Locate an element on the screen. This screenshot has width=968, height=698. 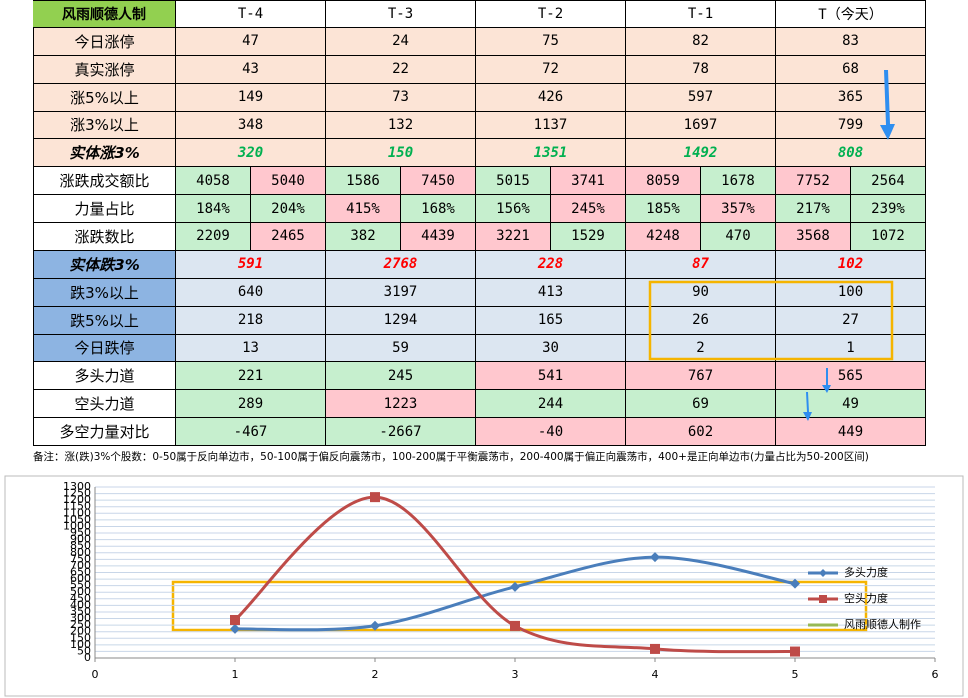
cell: 541 is located at coordinates (551, 376).